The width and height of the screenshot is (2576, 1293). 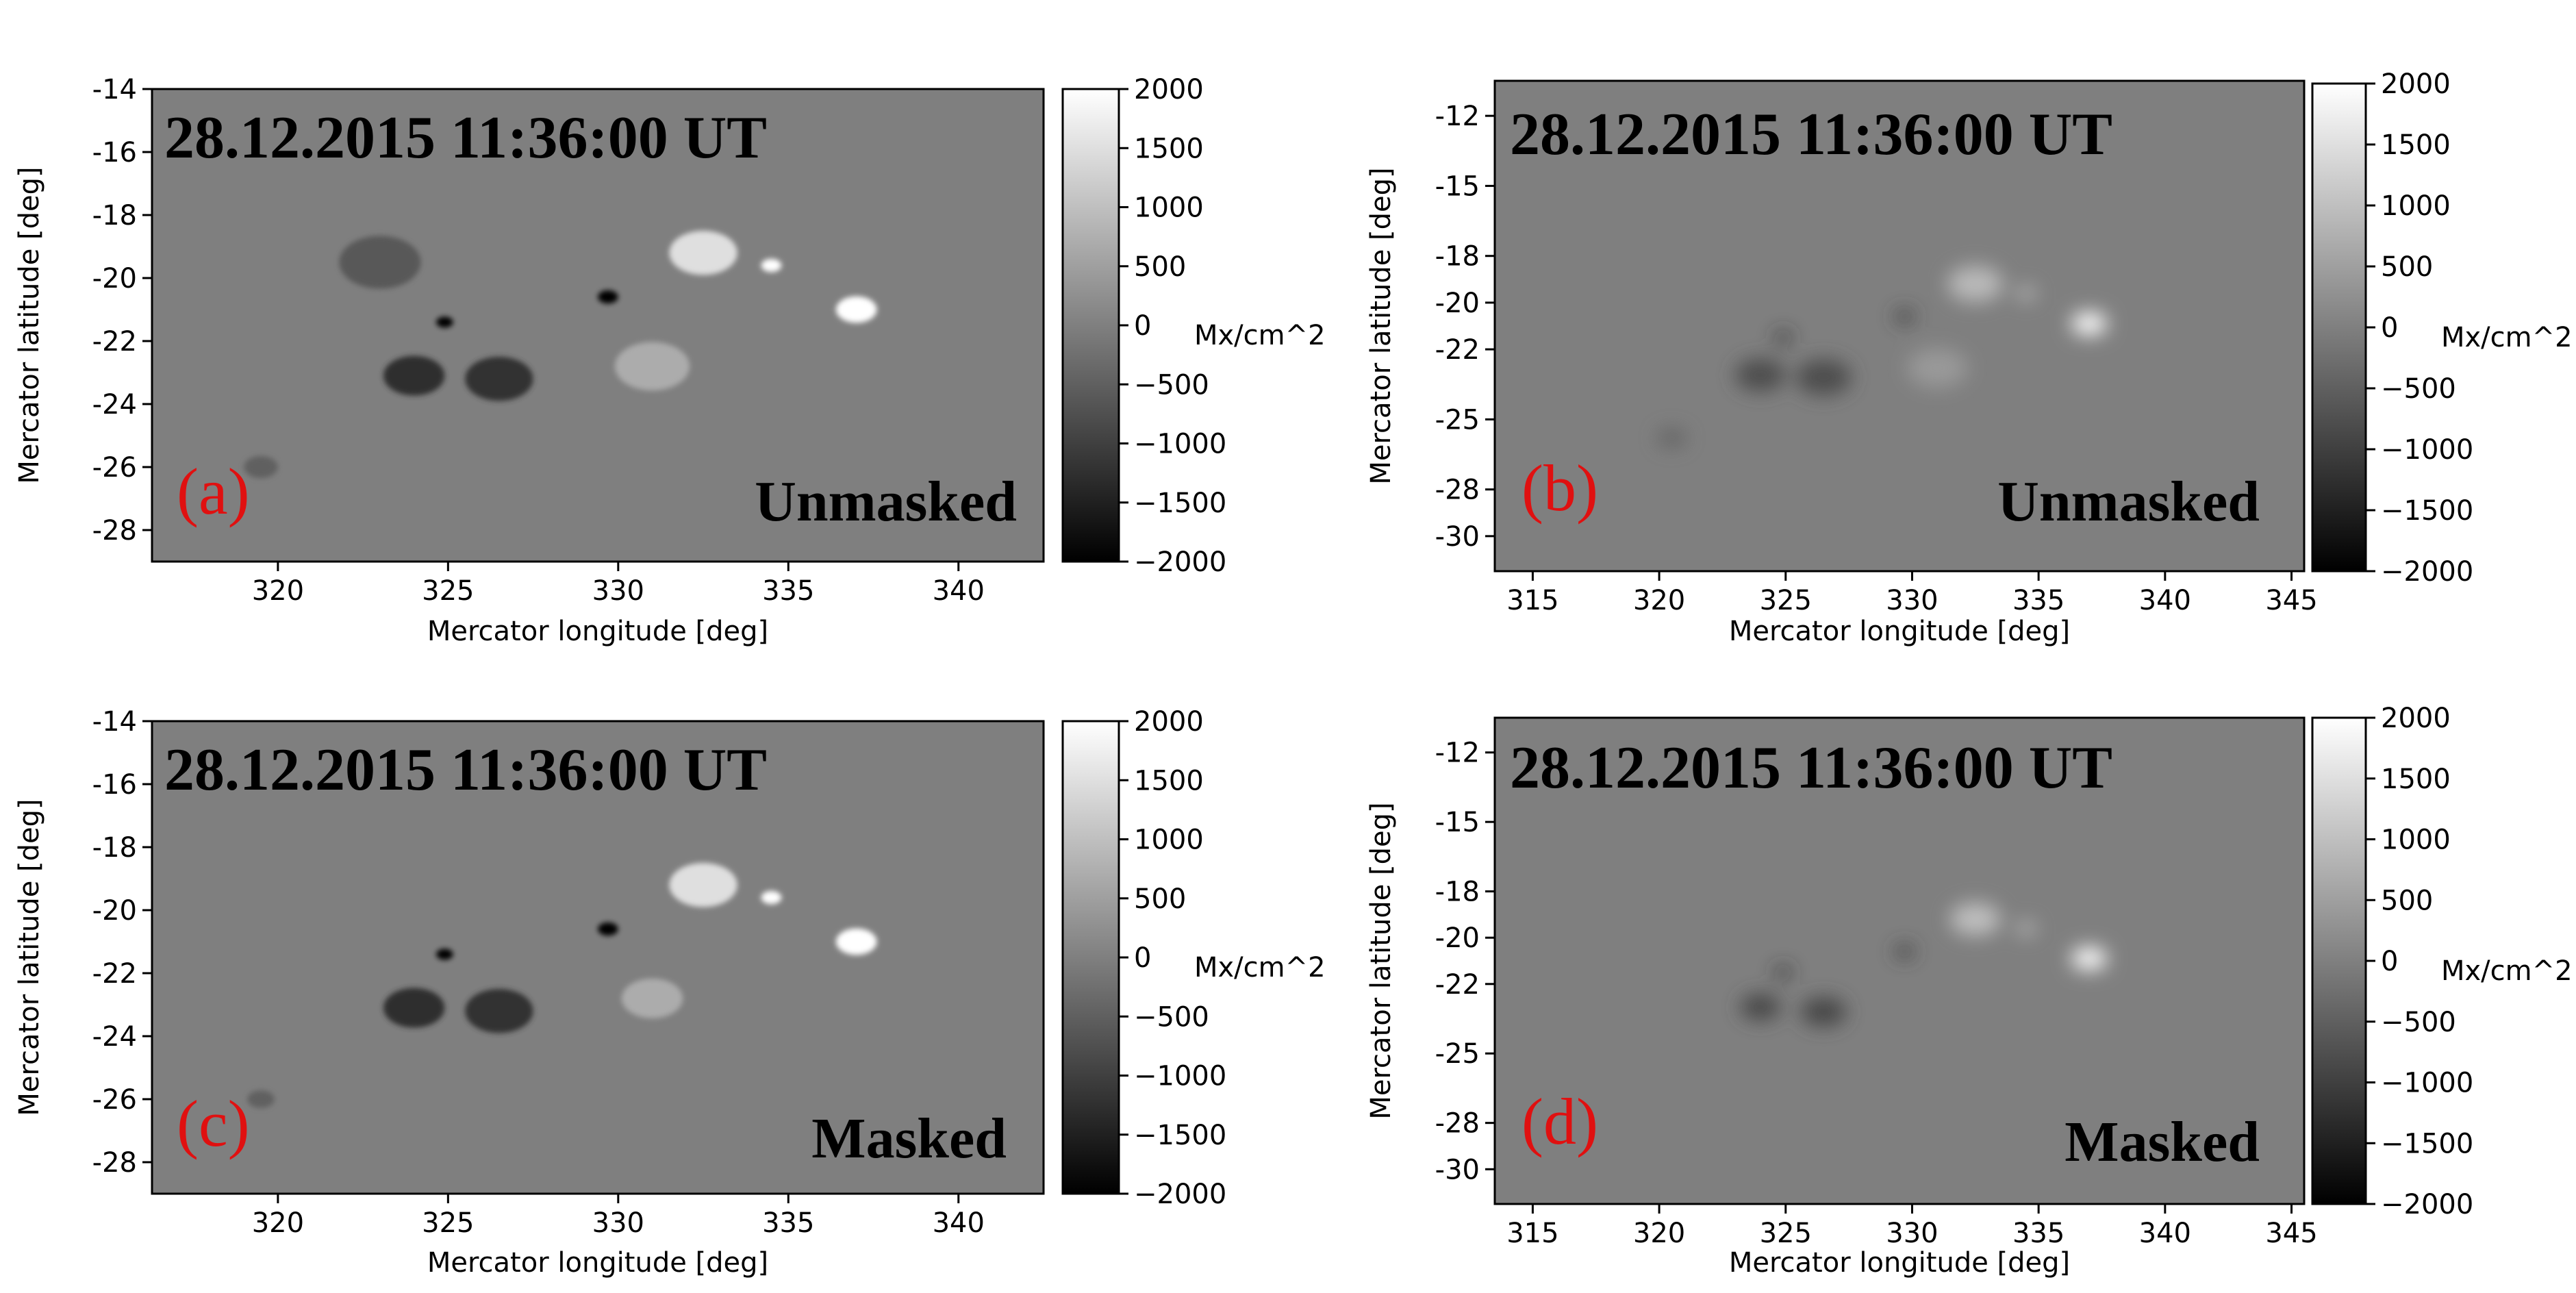 What do you see at coordinates (115, 722) in the screenshot?
I see `y-tick-label: -14` at bounding box center [115, 722].